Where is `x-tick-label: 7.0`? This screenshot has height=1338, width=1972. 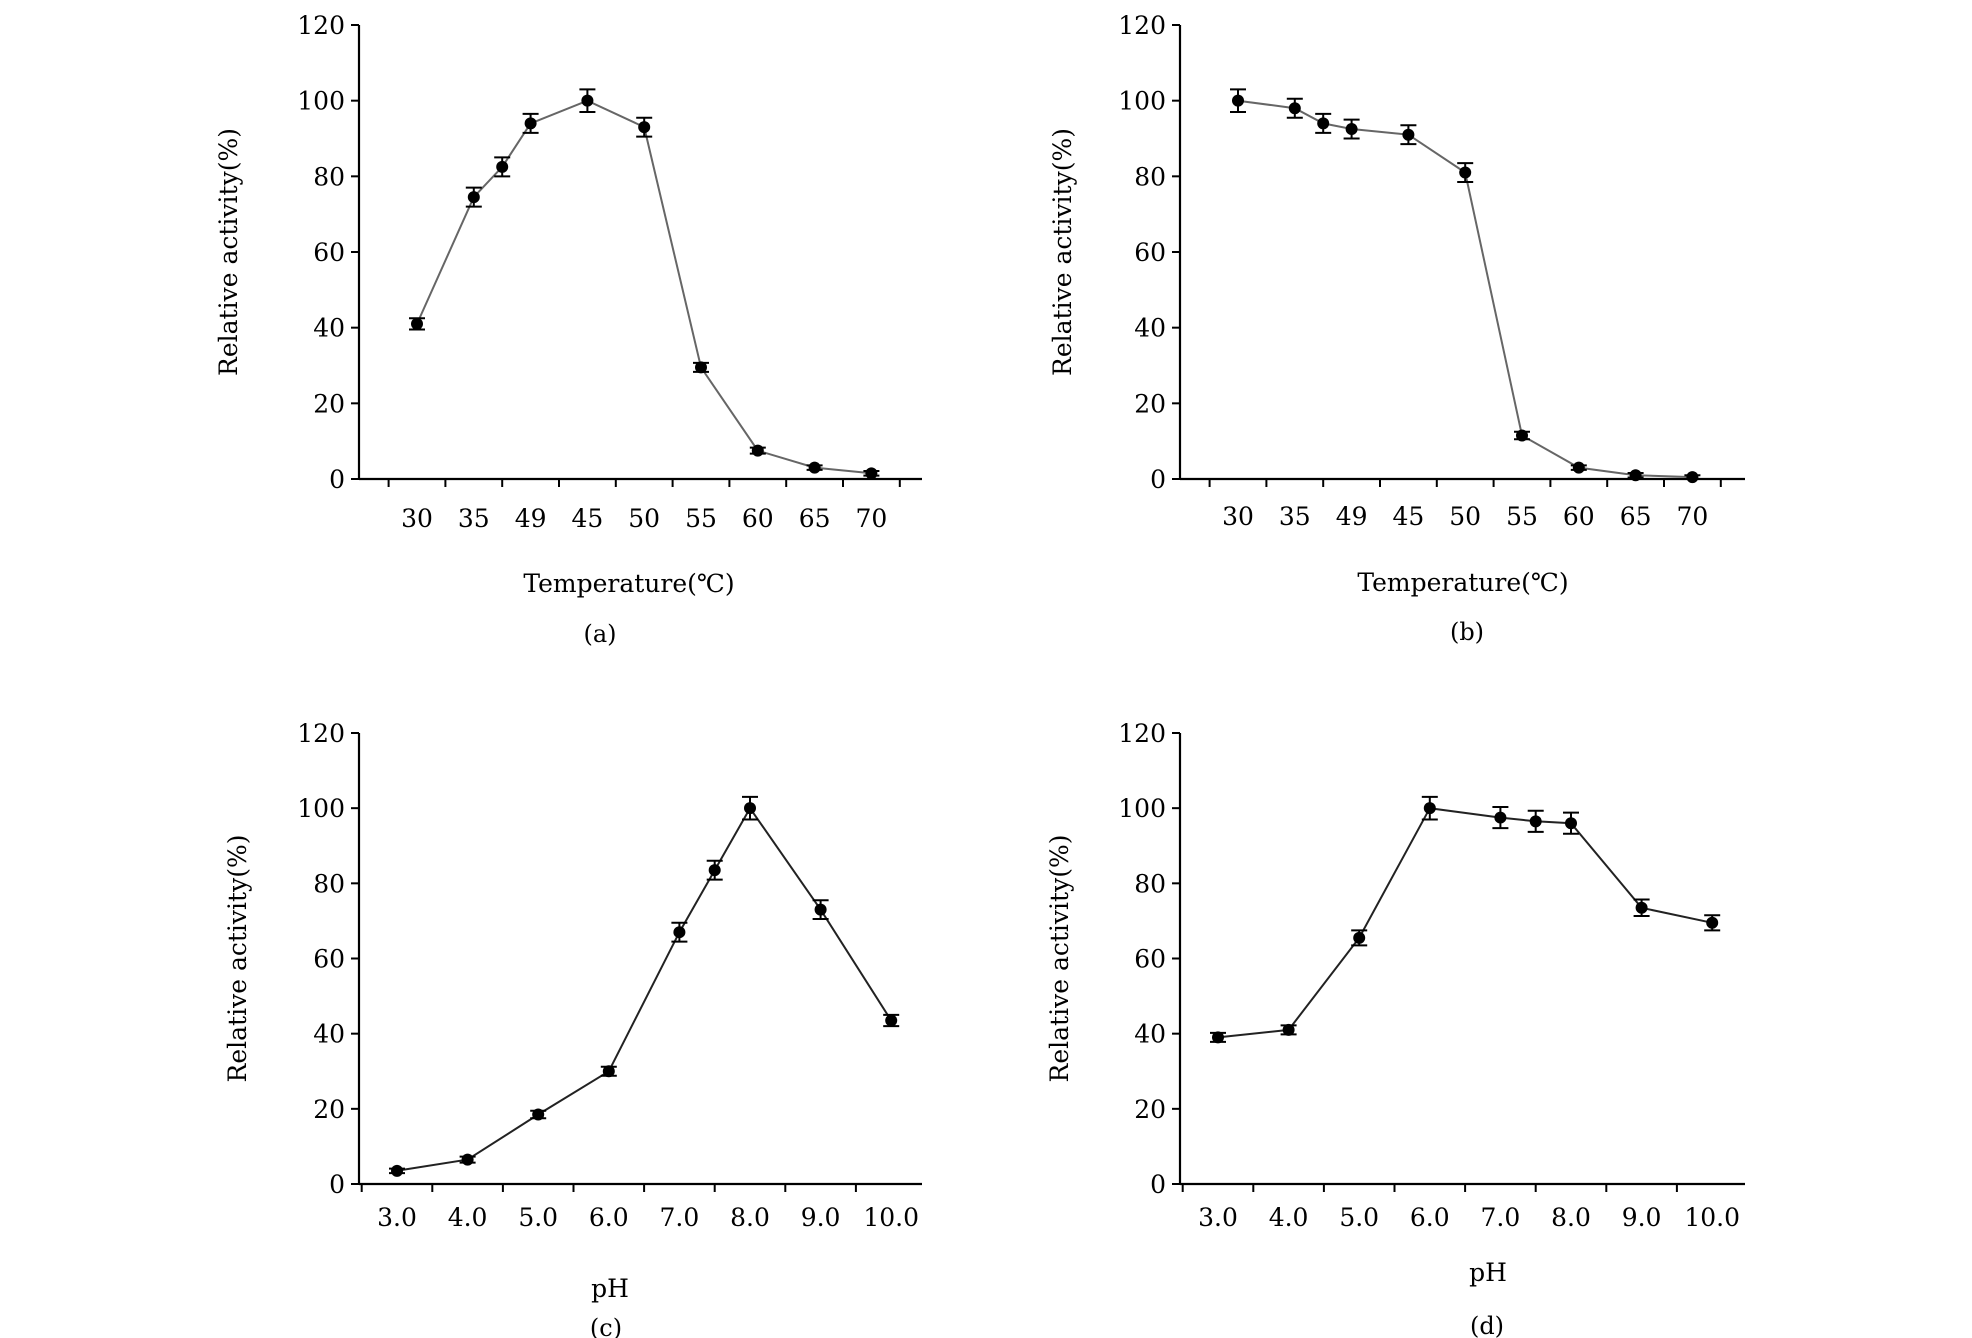 x-tick-label: 7.0 is located at coordinates (1501, 1217).